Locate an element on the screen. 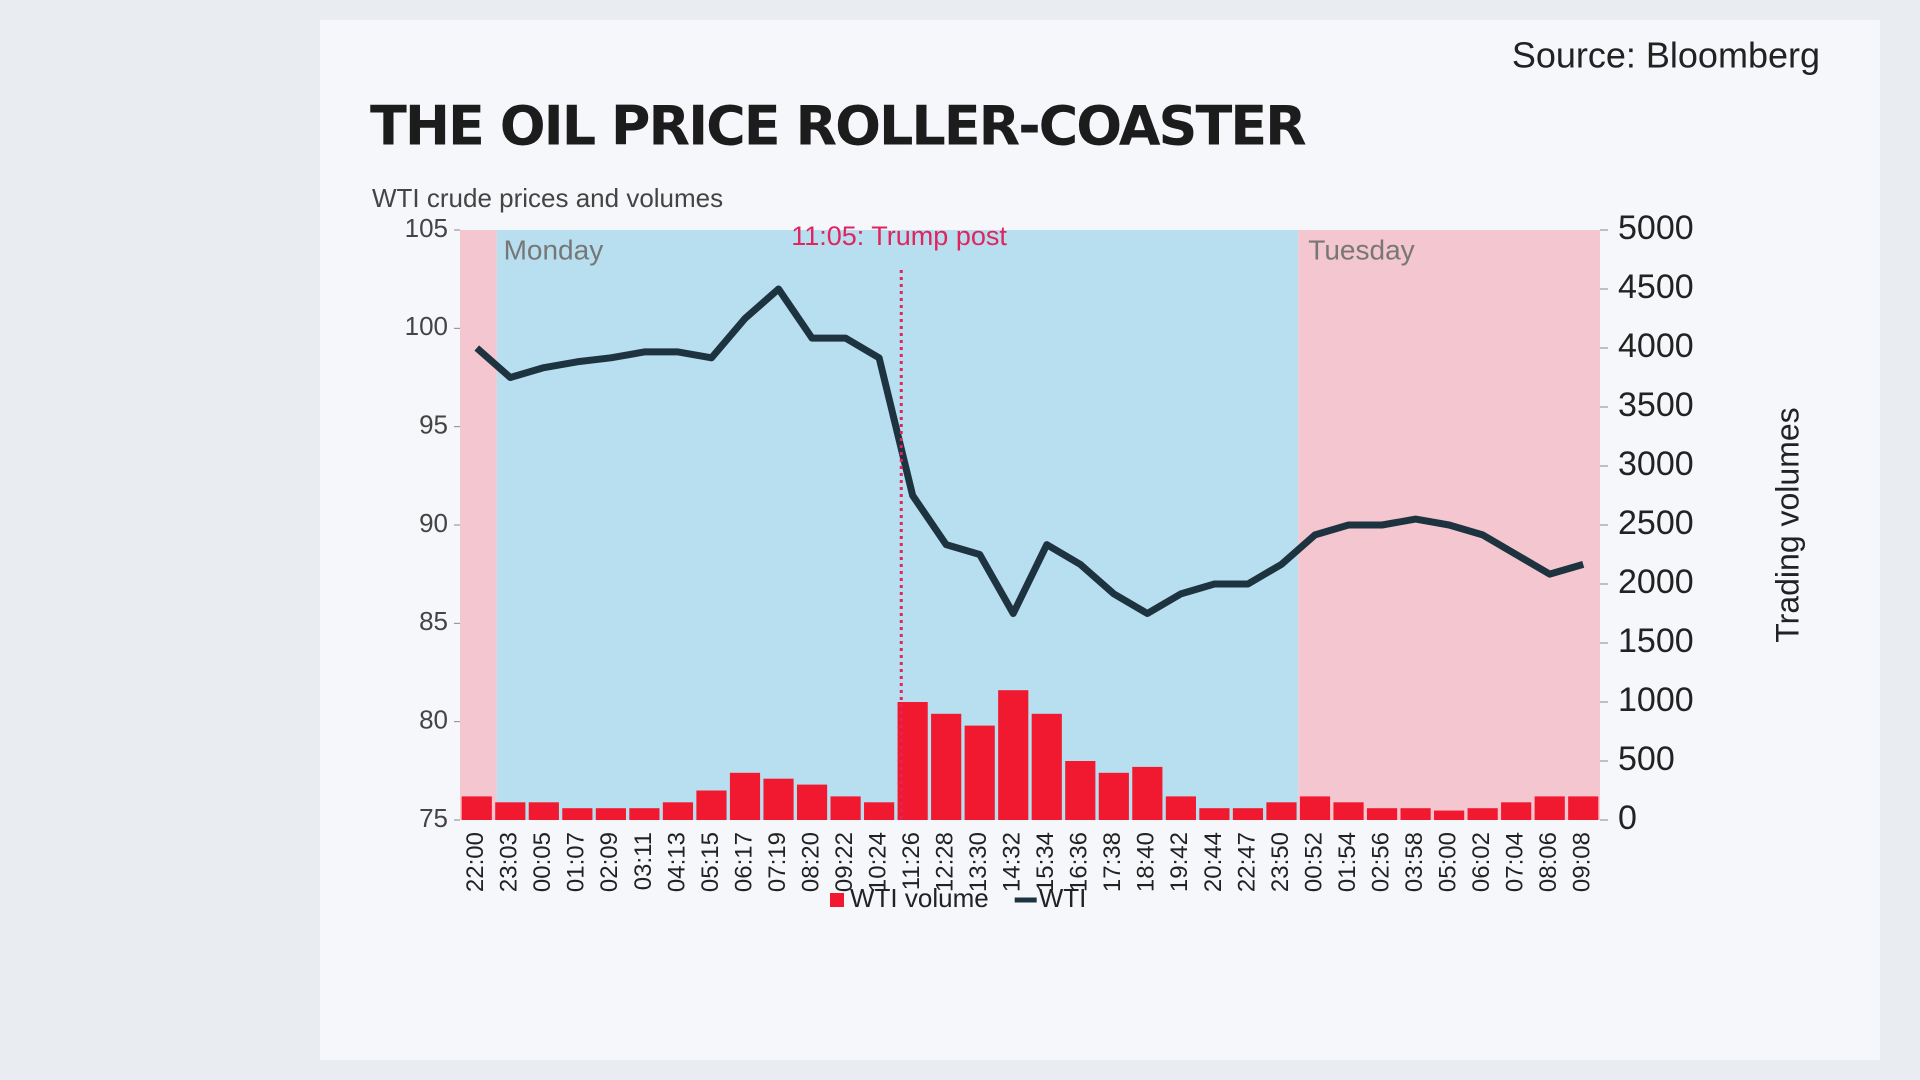 This screenshot has width=1920, height=1080. x-tick-label: 15:34 is located at coordinates (1045, 862).